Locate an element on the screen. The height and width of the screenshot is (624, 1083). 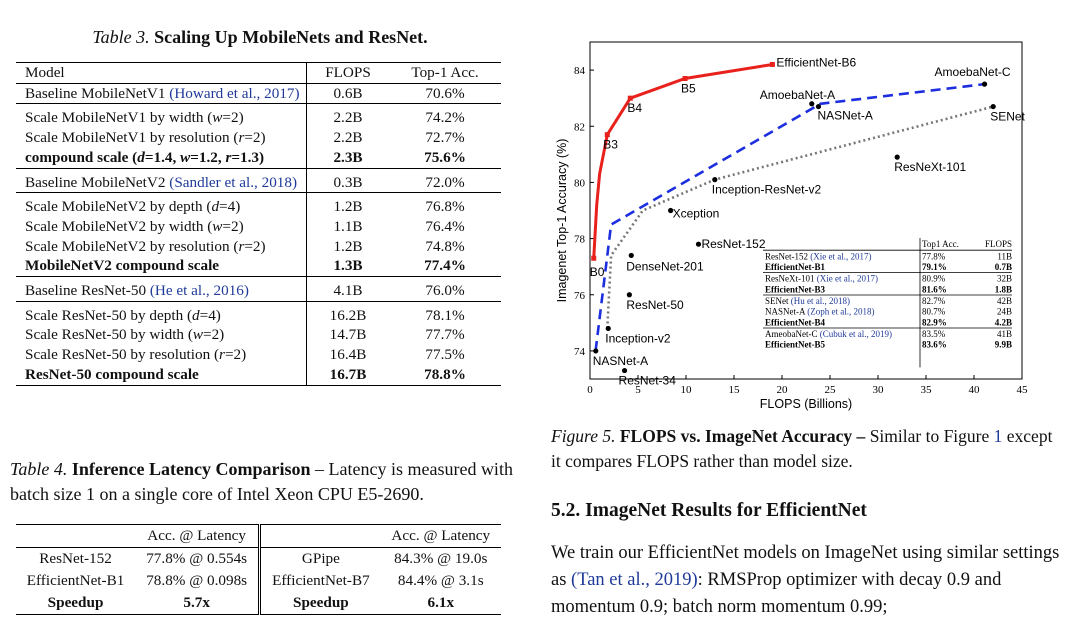
x-tick-label: 40 is located at coordinates (975, 390).